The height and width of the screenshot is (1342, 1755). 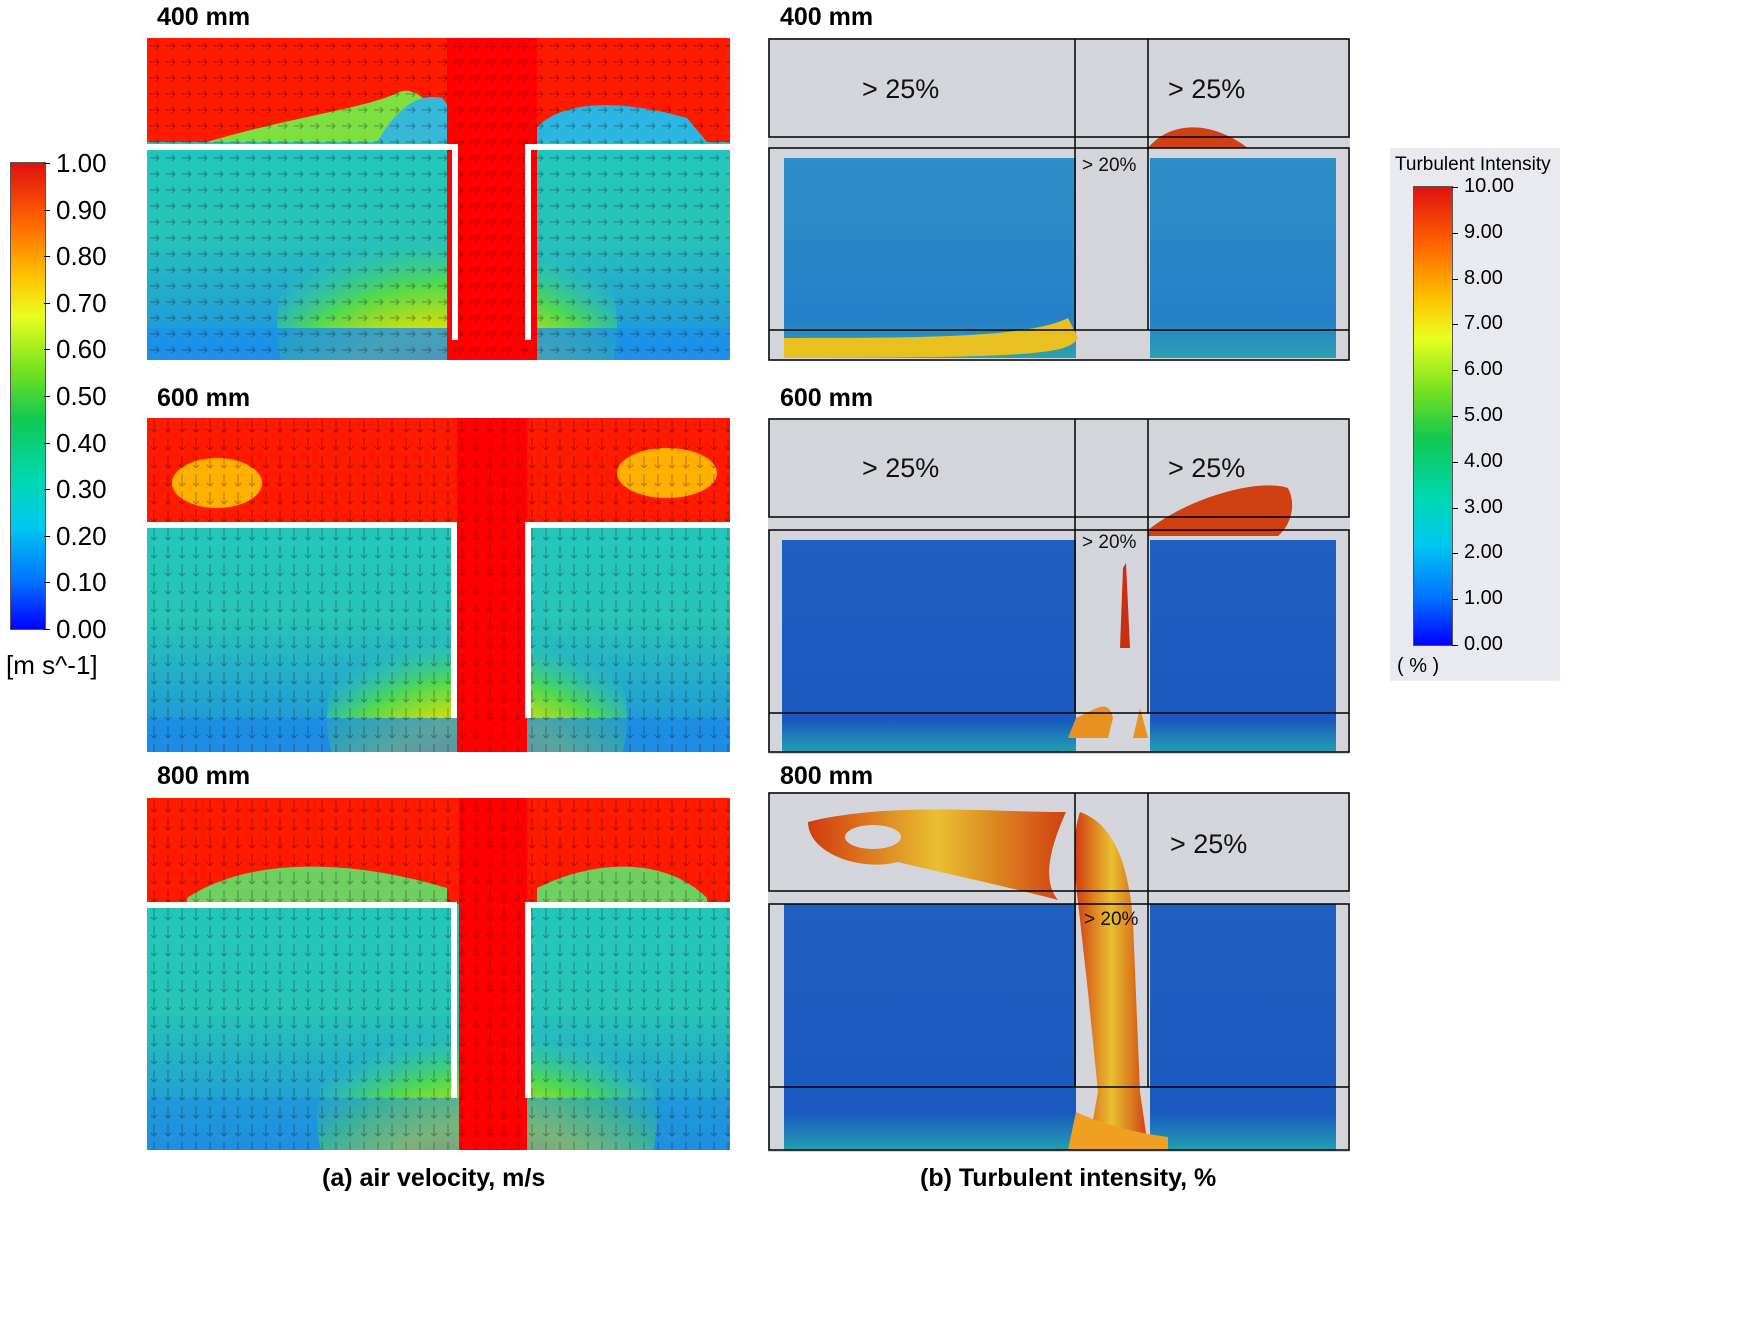 What do you see at coordinates (204, 398) in the screenshot?
I see `row-label-a-600: 600 mm` at bounding box center [204, 398].